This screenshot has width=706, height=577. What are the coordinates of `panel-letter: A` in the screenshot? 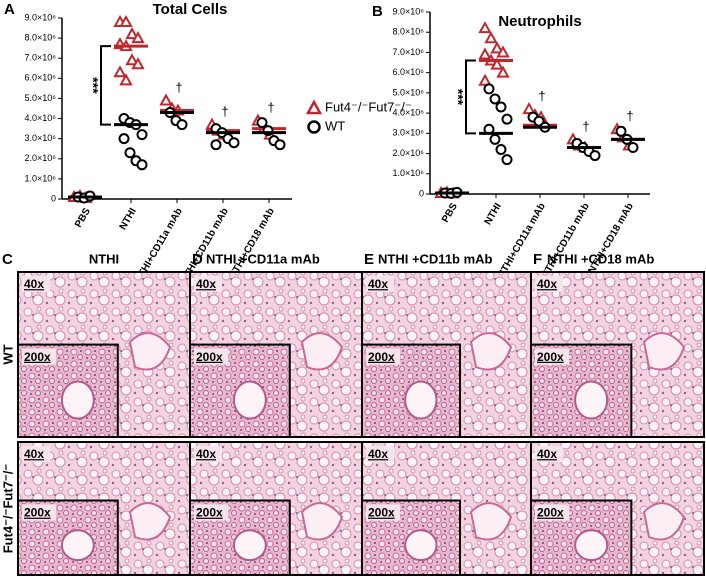 It's located at (9, 9).